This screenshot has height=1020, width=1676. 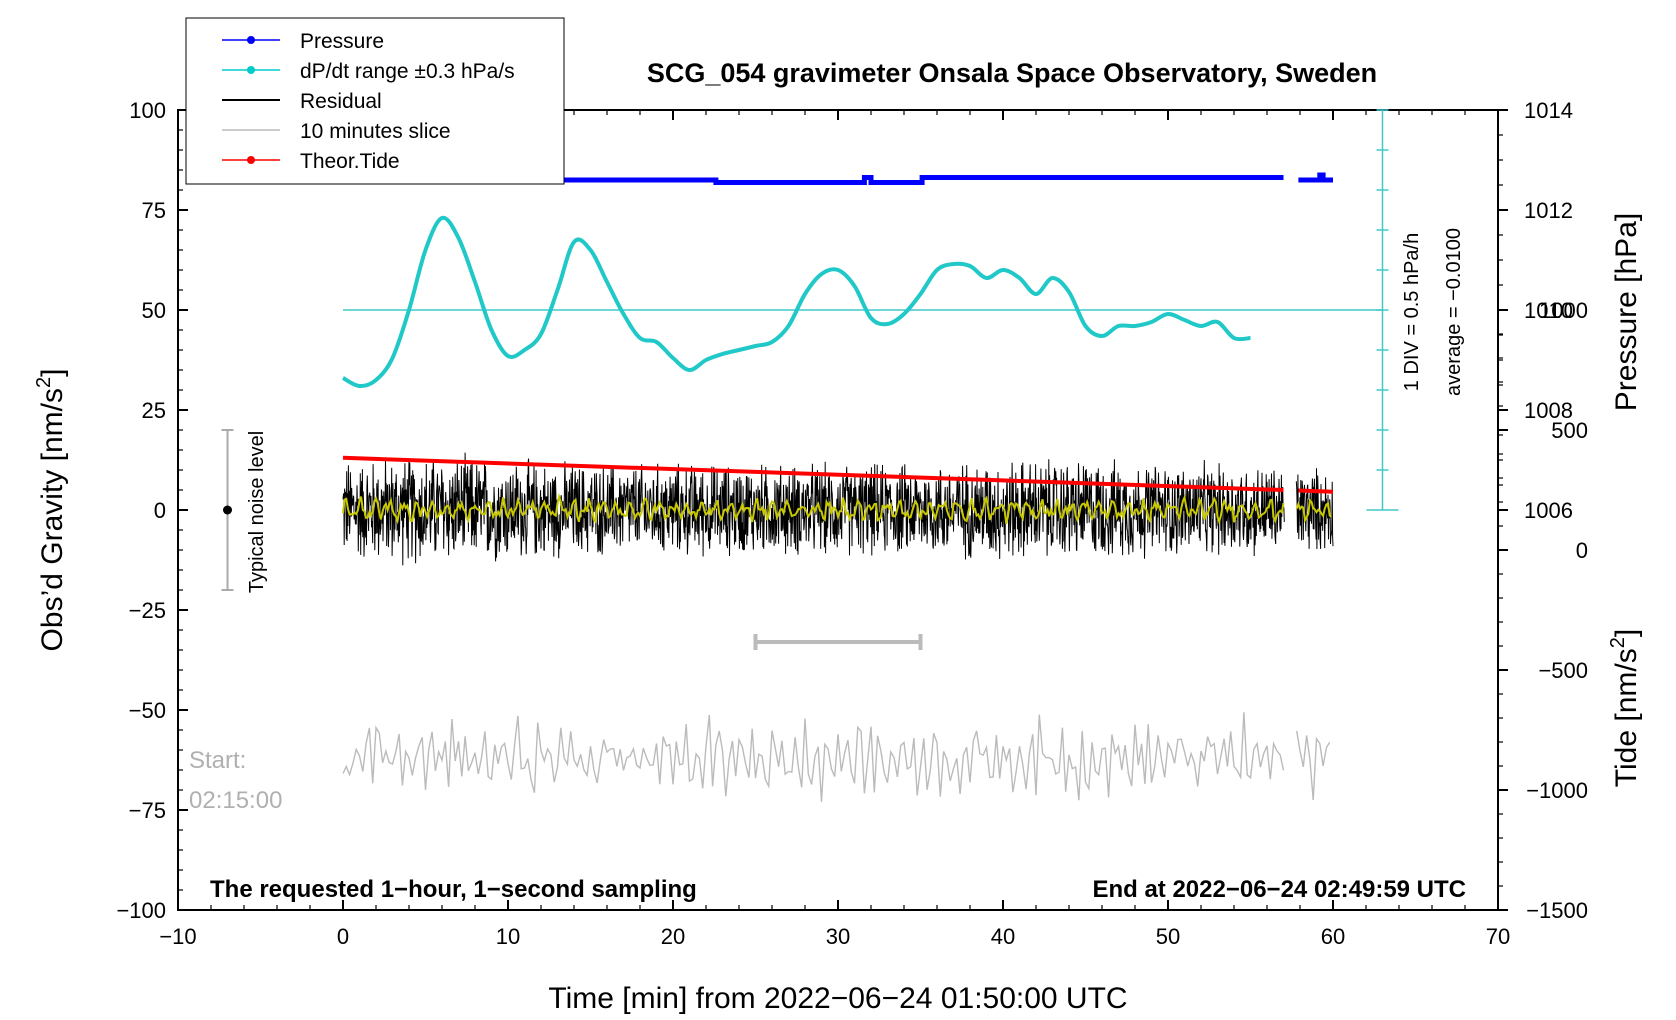 I want to click on y-axis-title: Obs’d Gravity [nm/s2], so click(x=51, y=510).